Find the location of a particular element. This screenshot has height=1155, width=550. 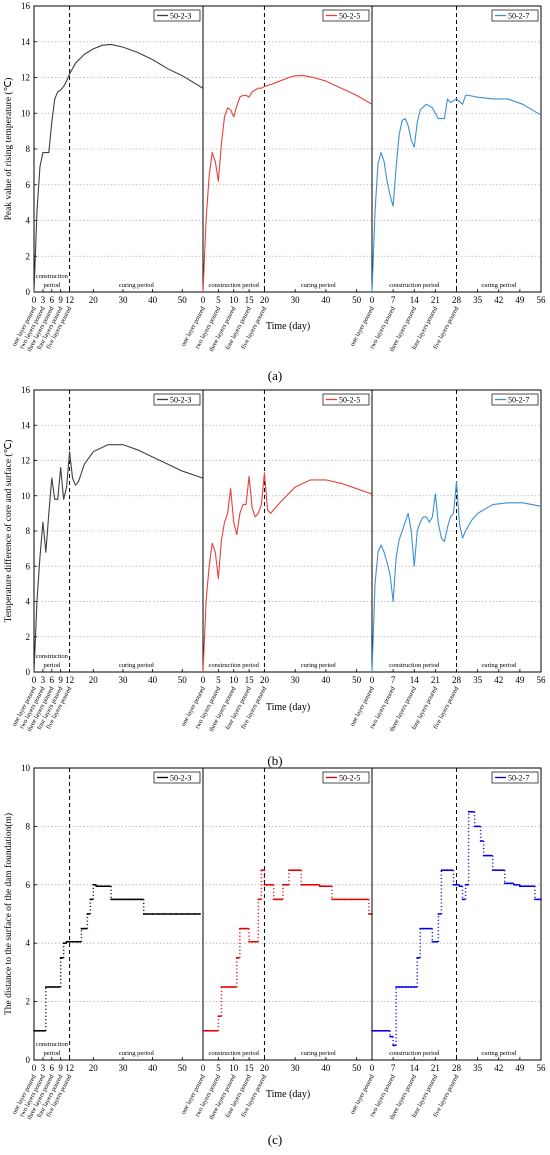

x-tick-label: 49 is located at coordinates (520, 300).